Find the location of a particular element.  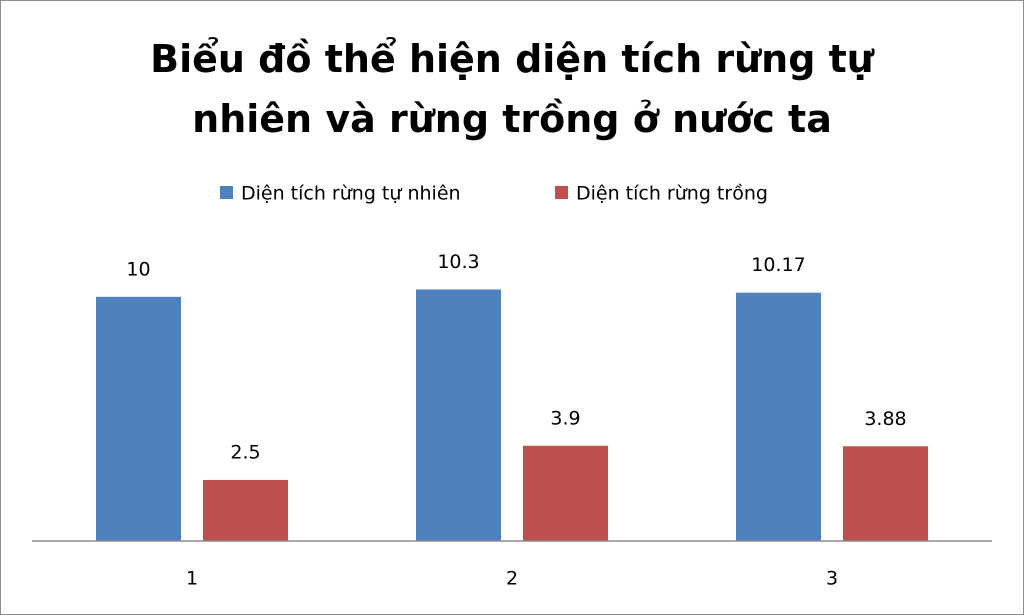

data-label: 3.88 is located at coordinates (885, 419).